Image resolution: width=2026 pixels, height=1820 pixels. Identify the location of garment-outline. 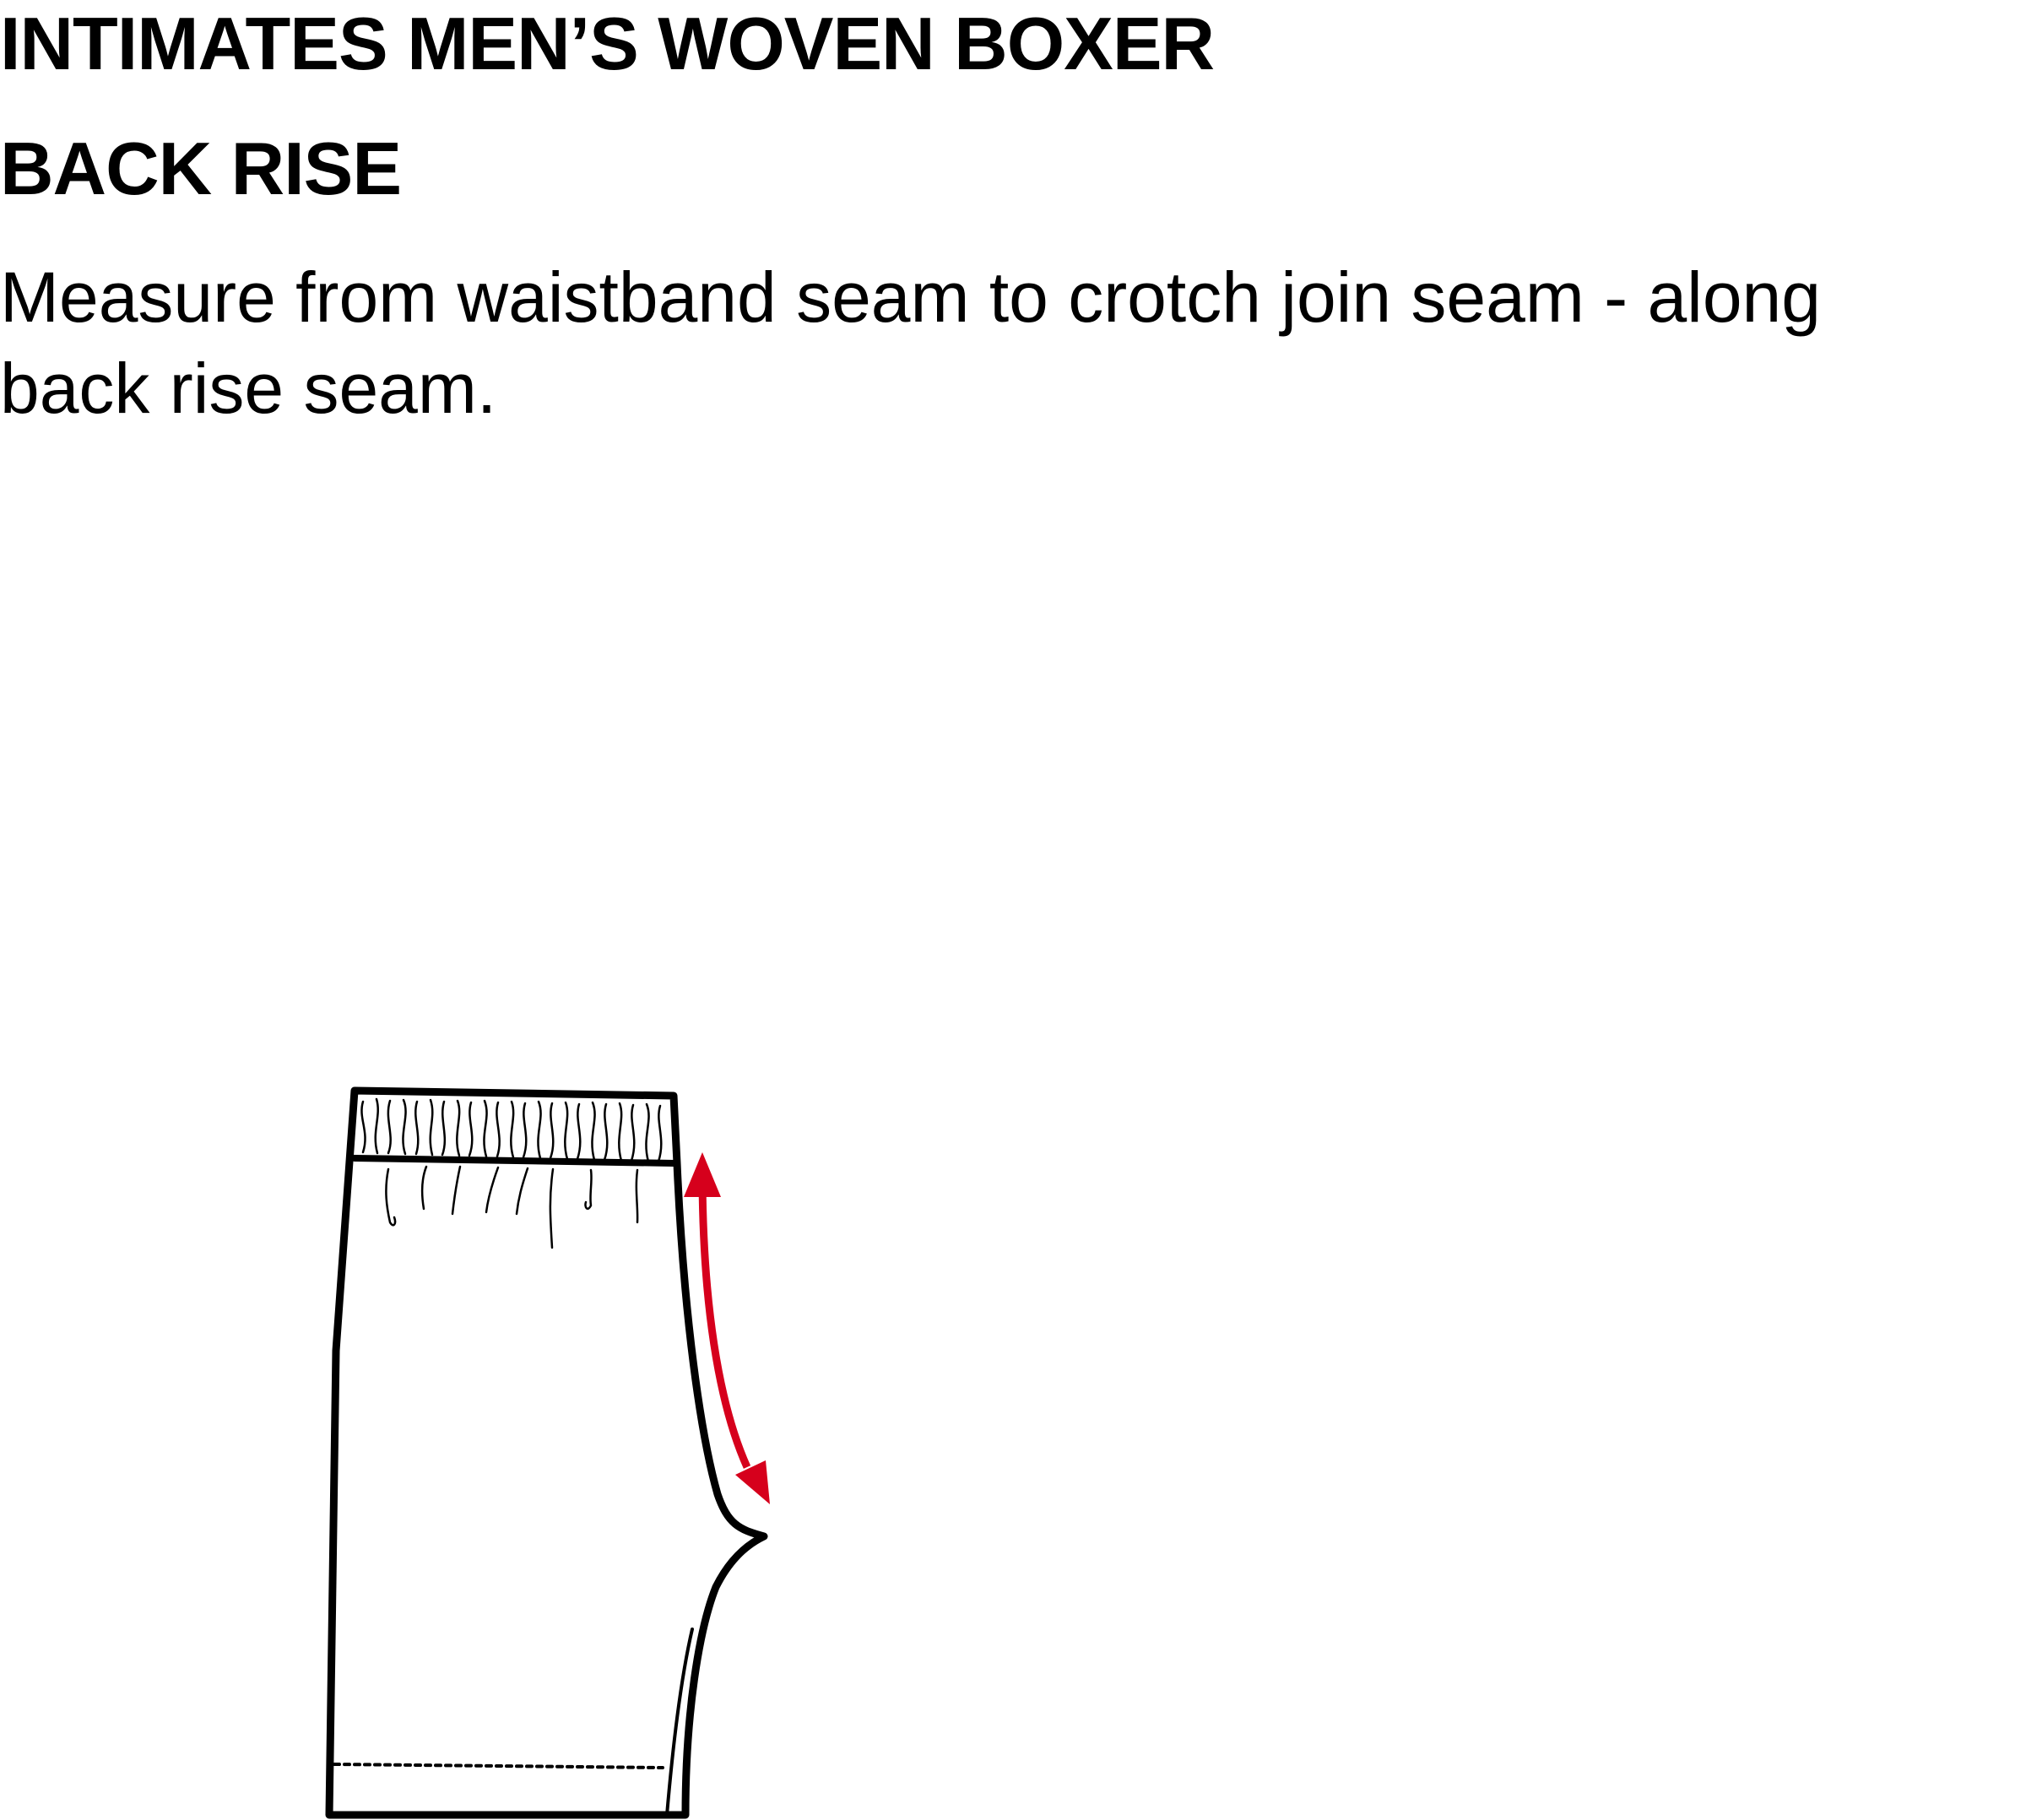
(546, 1452).